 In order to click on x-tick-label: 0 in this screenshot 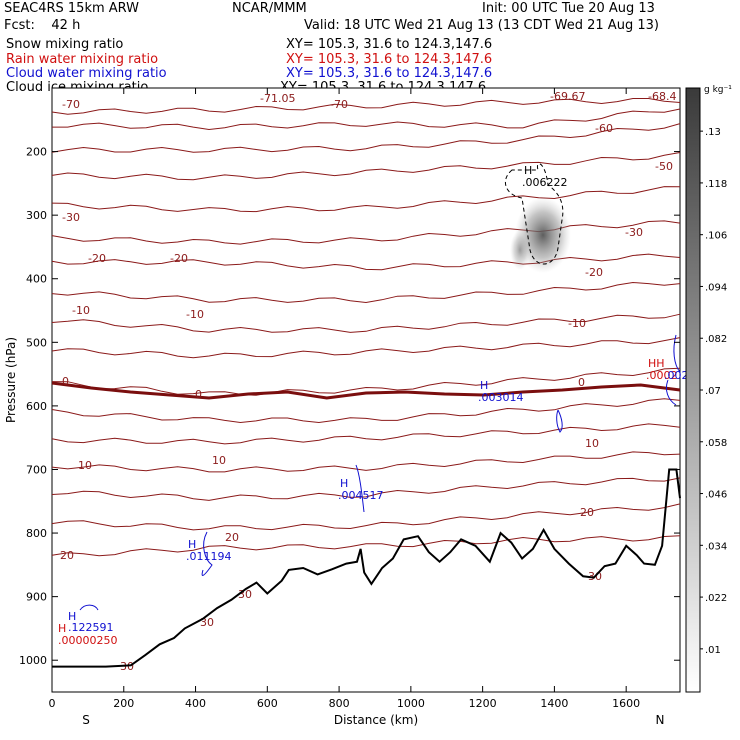, I will do `click(52, 703)`.